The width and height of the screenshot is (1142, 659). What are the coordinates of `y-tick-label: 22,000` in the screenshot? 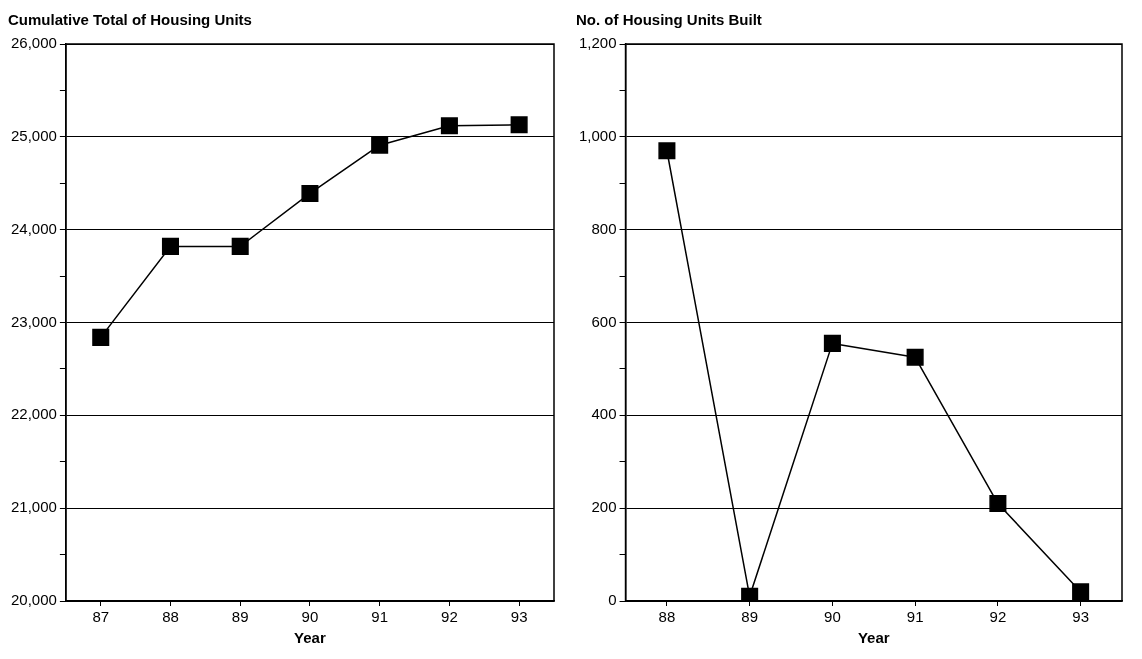 It's located at (33, 414).